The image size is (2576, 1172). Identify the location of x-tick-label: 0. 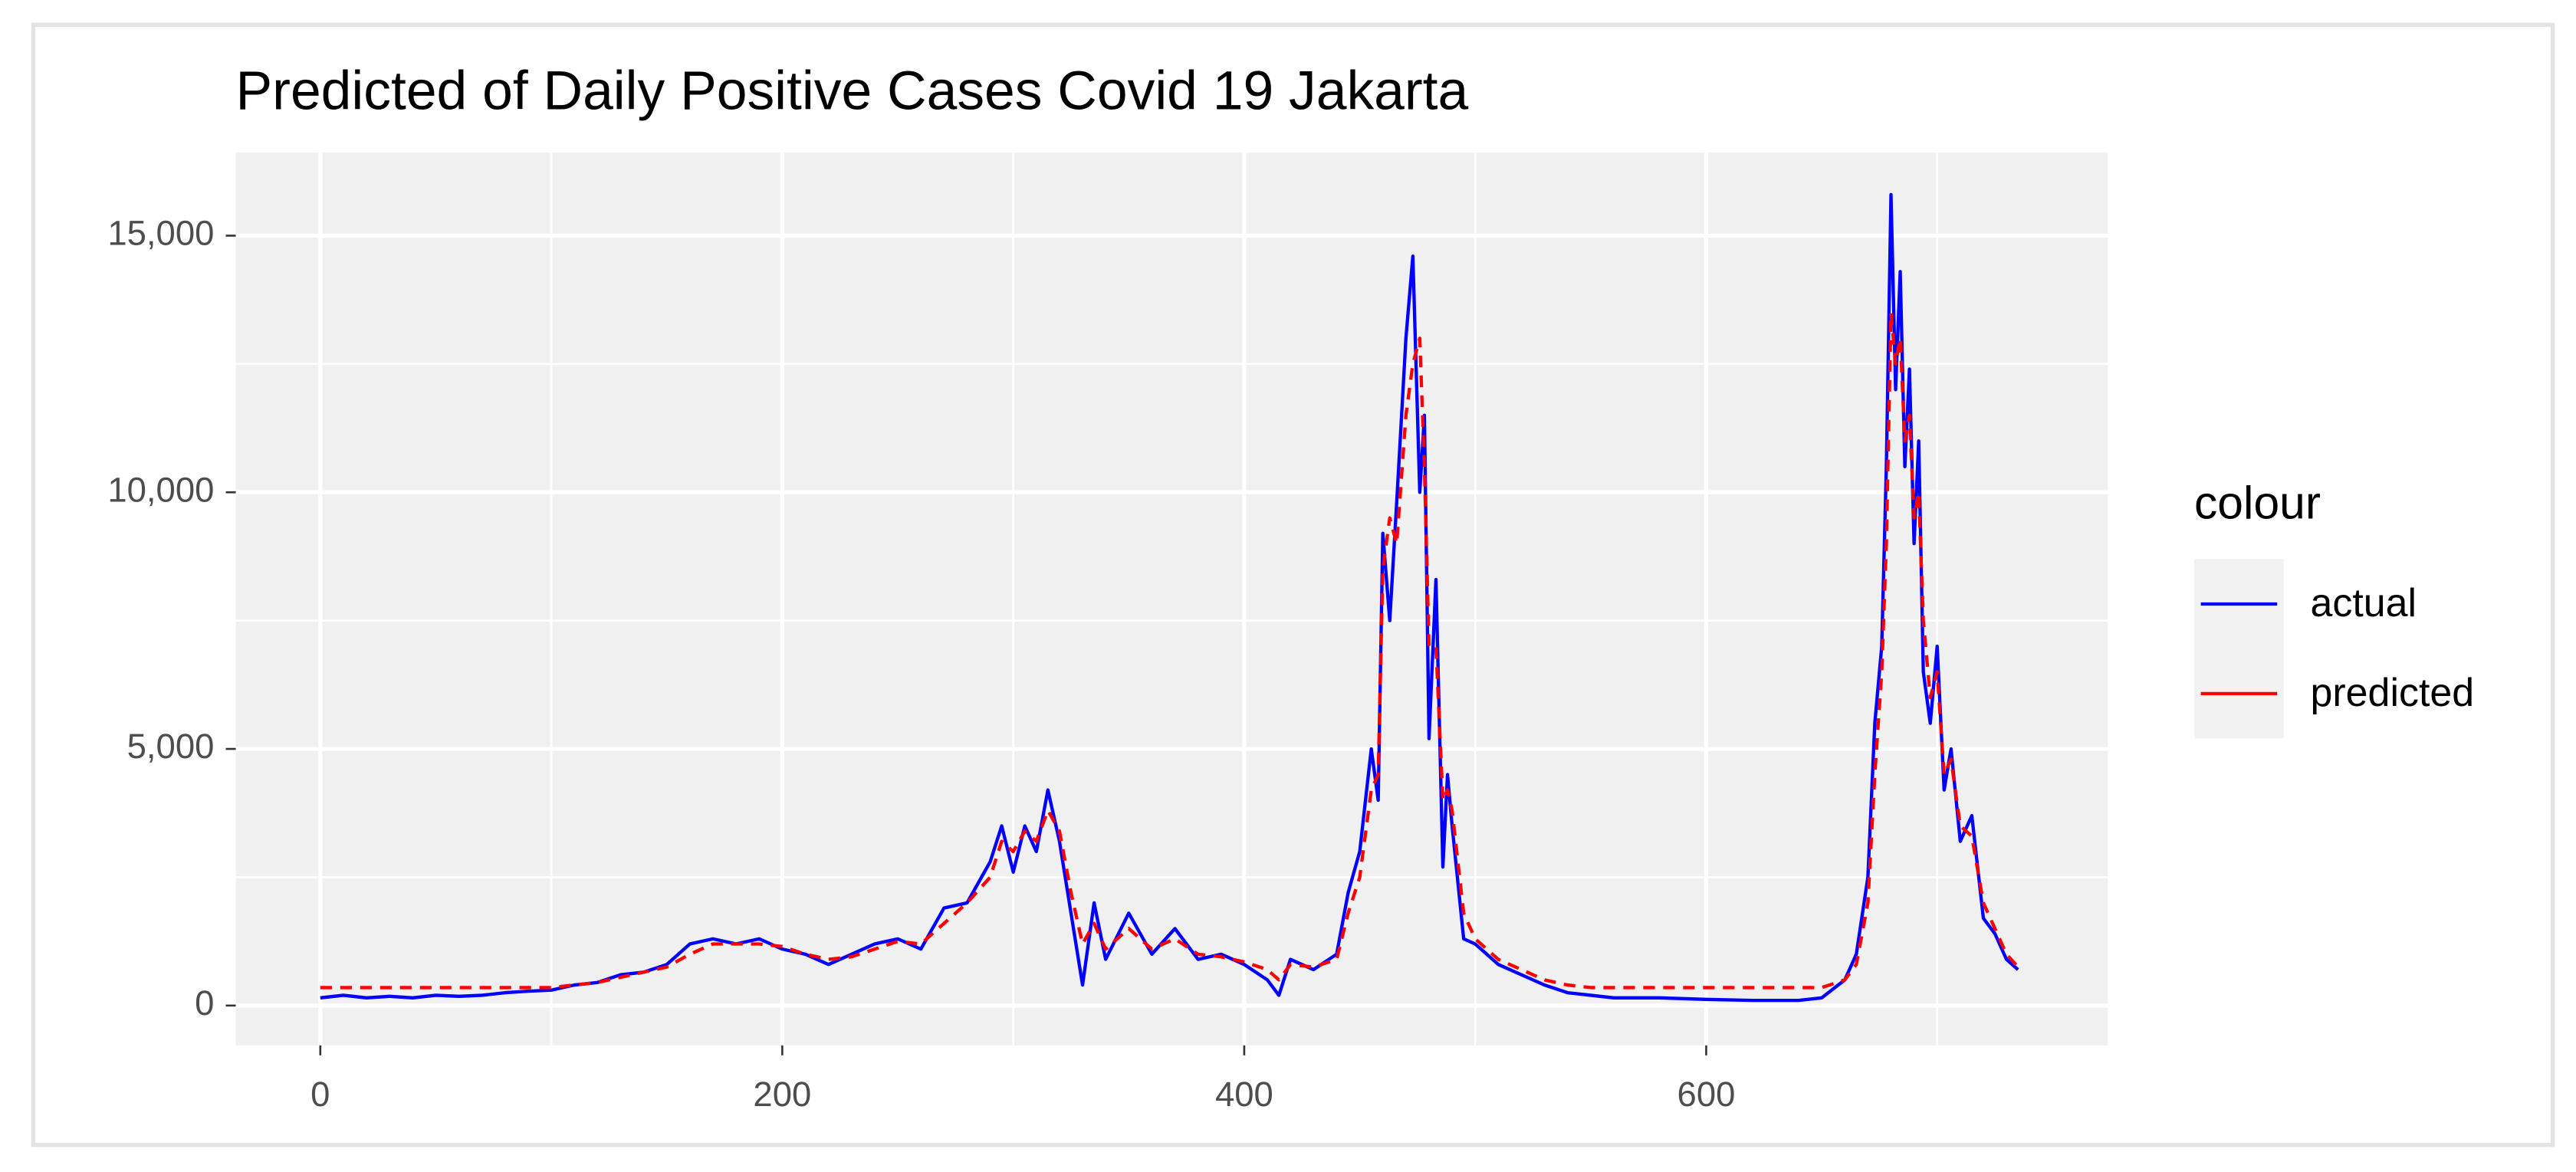
(320, 1094).